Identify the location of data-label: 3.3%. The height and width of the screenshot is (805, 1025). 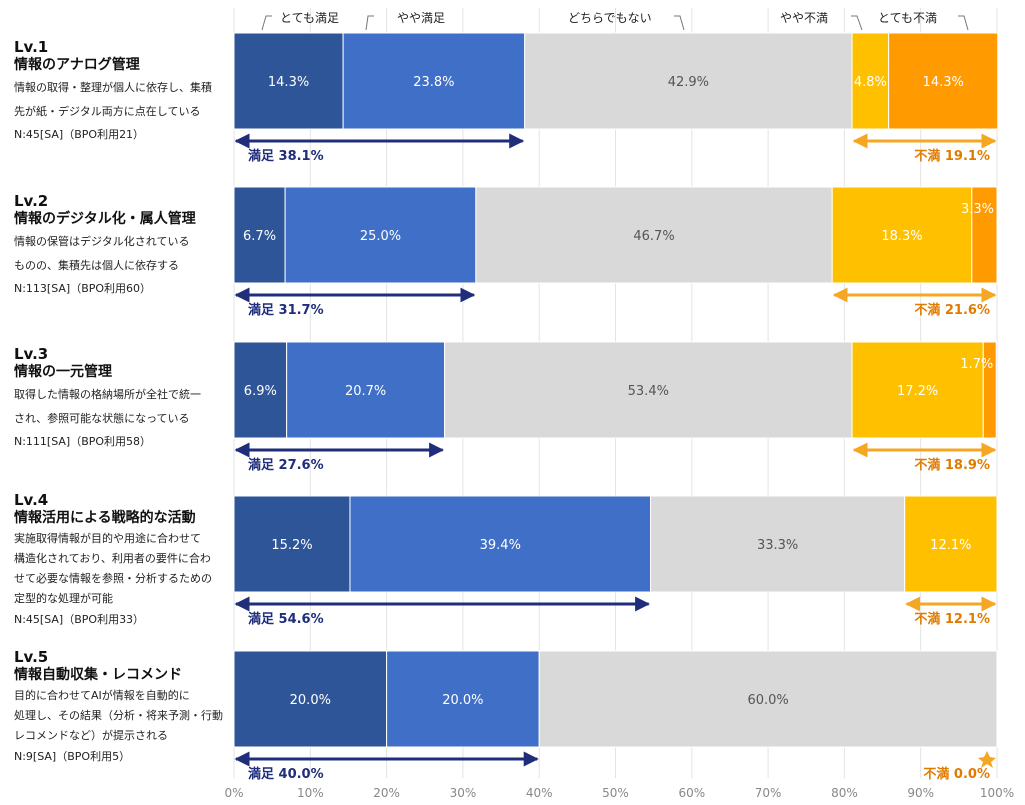
(977, 209).